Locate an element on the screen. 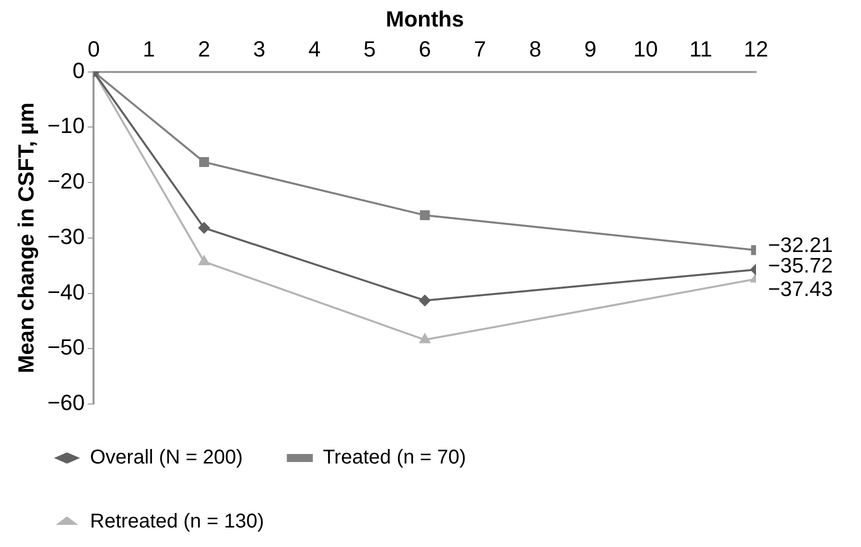  y-tick-label: −60 is located at coordinates (66, 403).